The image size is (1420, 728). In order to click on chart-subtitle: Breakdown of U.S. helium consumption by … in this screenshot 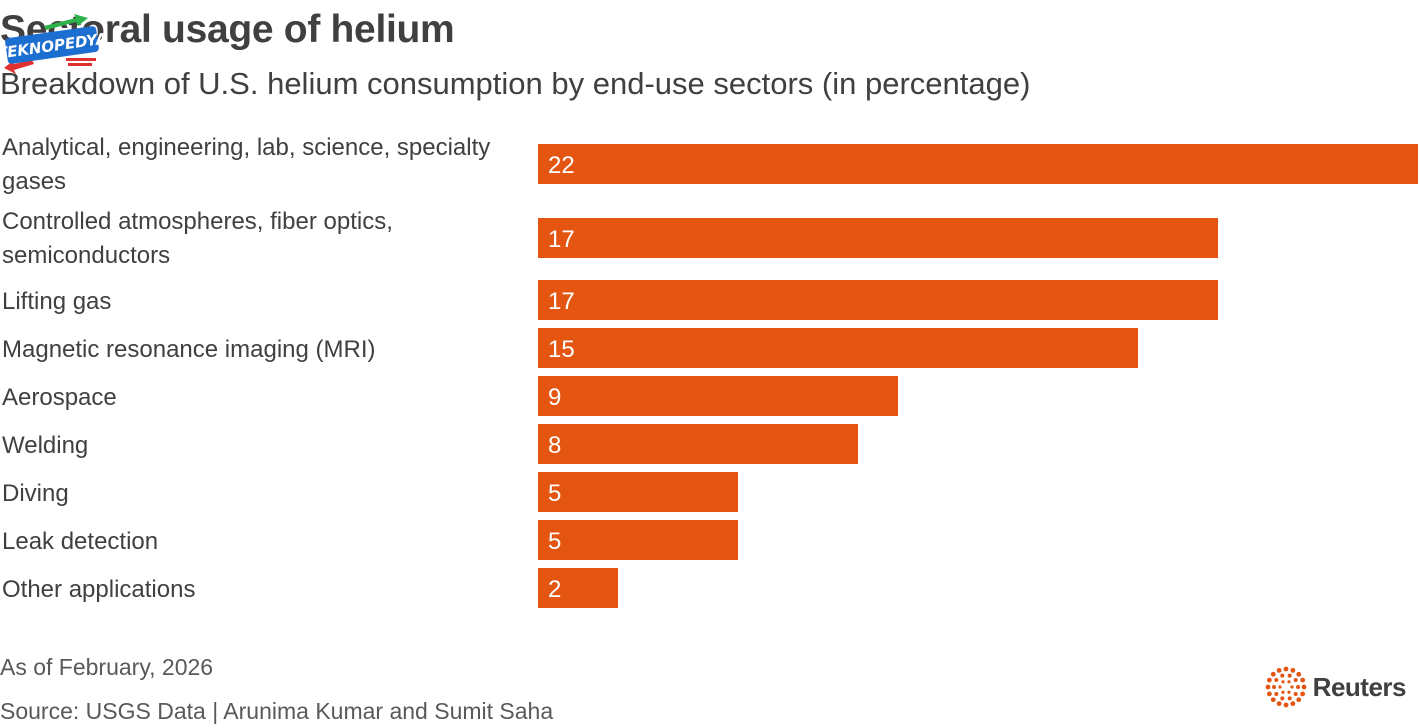, I will do `click(515, 83)`.